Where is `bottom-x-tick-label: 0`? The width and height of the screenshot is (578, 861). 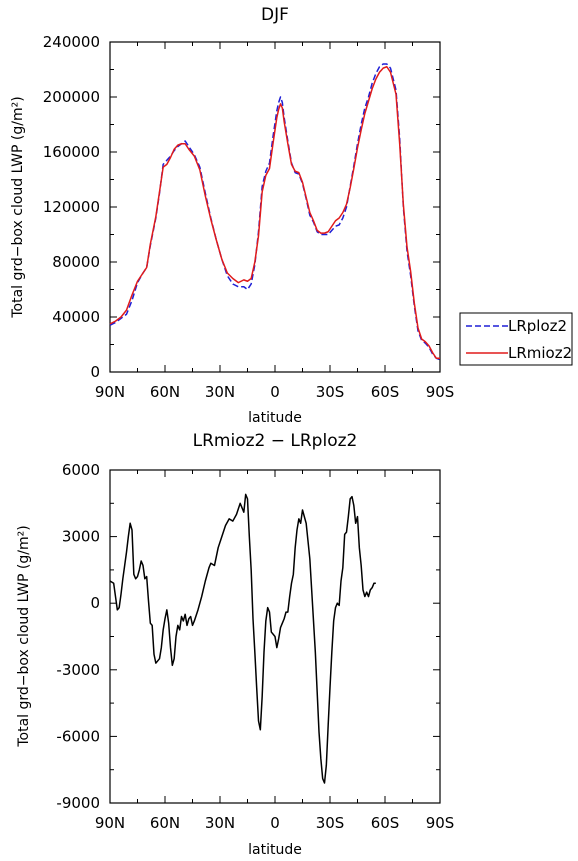
bottom-x-tick-label: 0 is located at coordinates (275, 823).